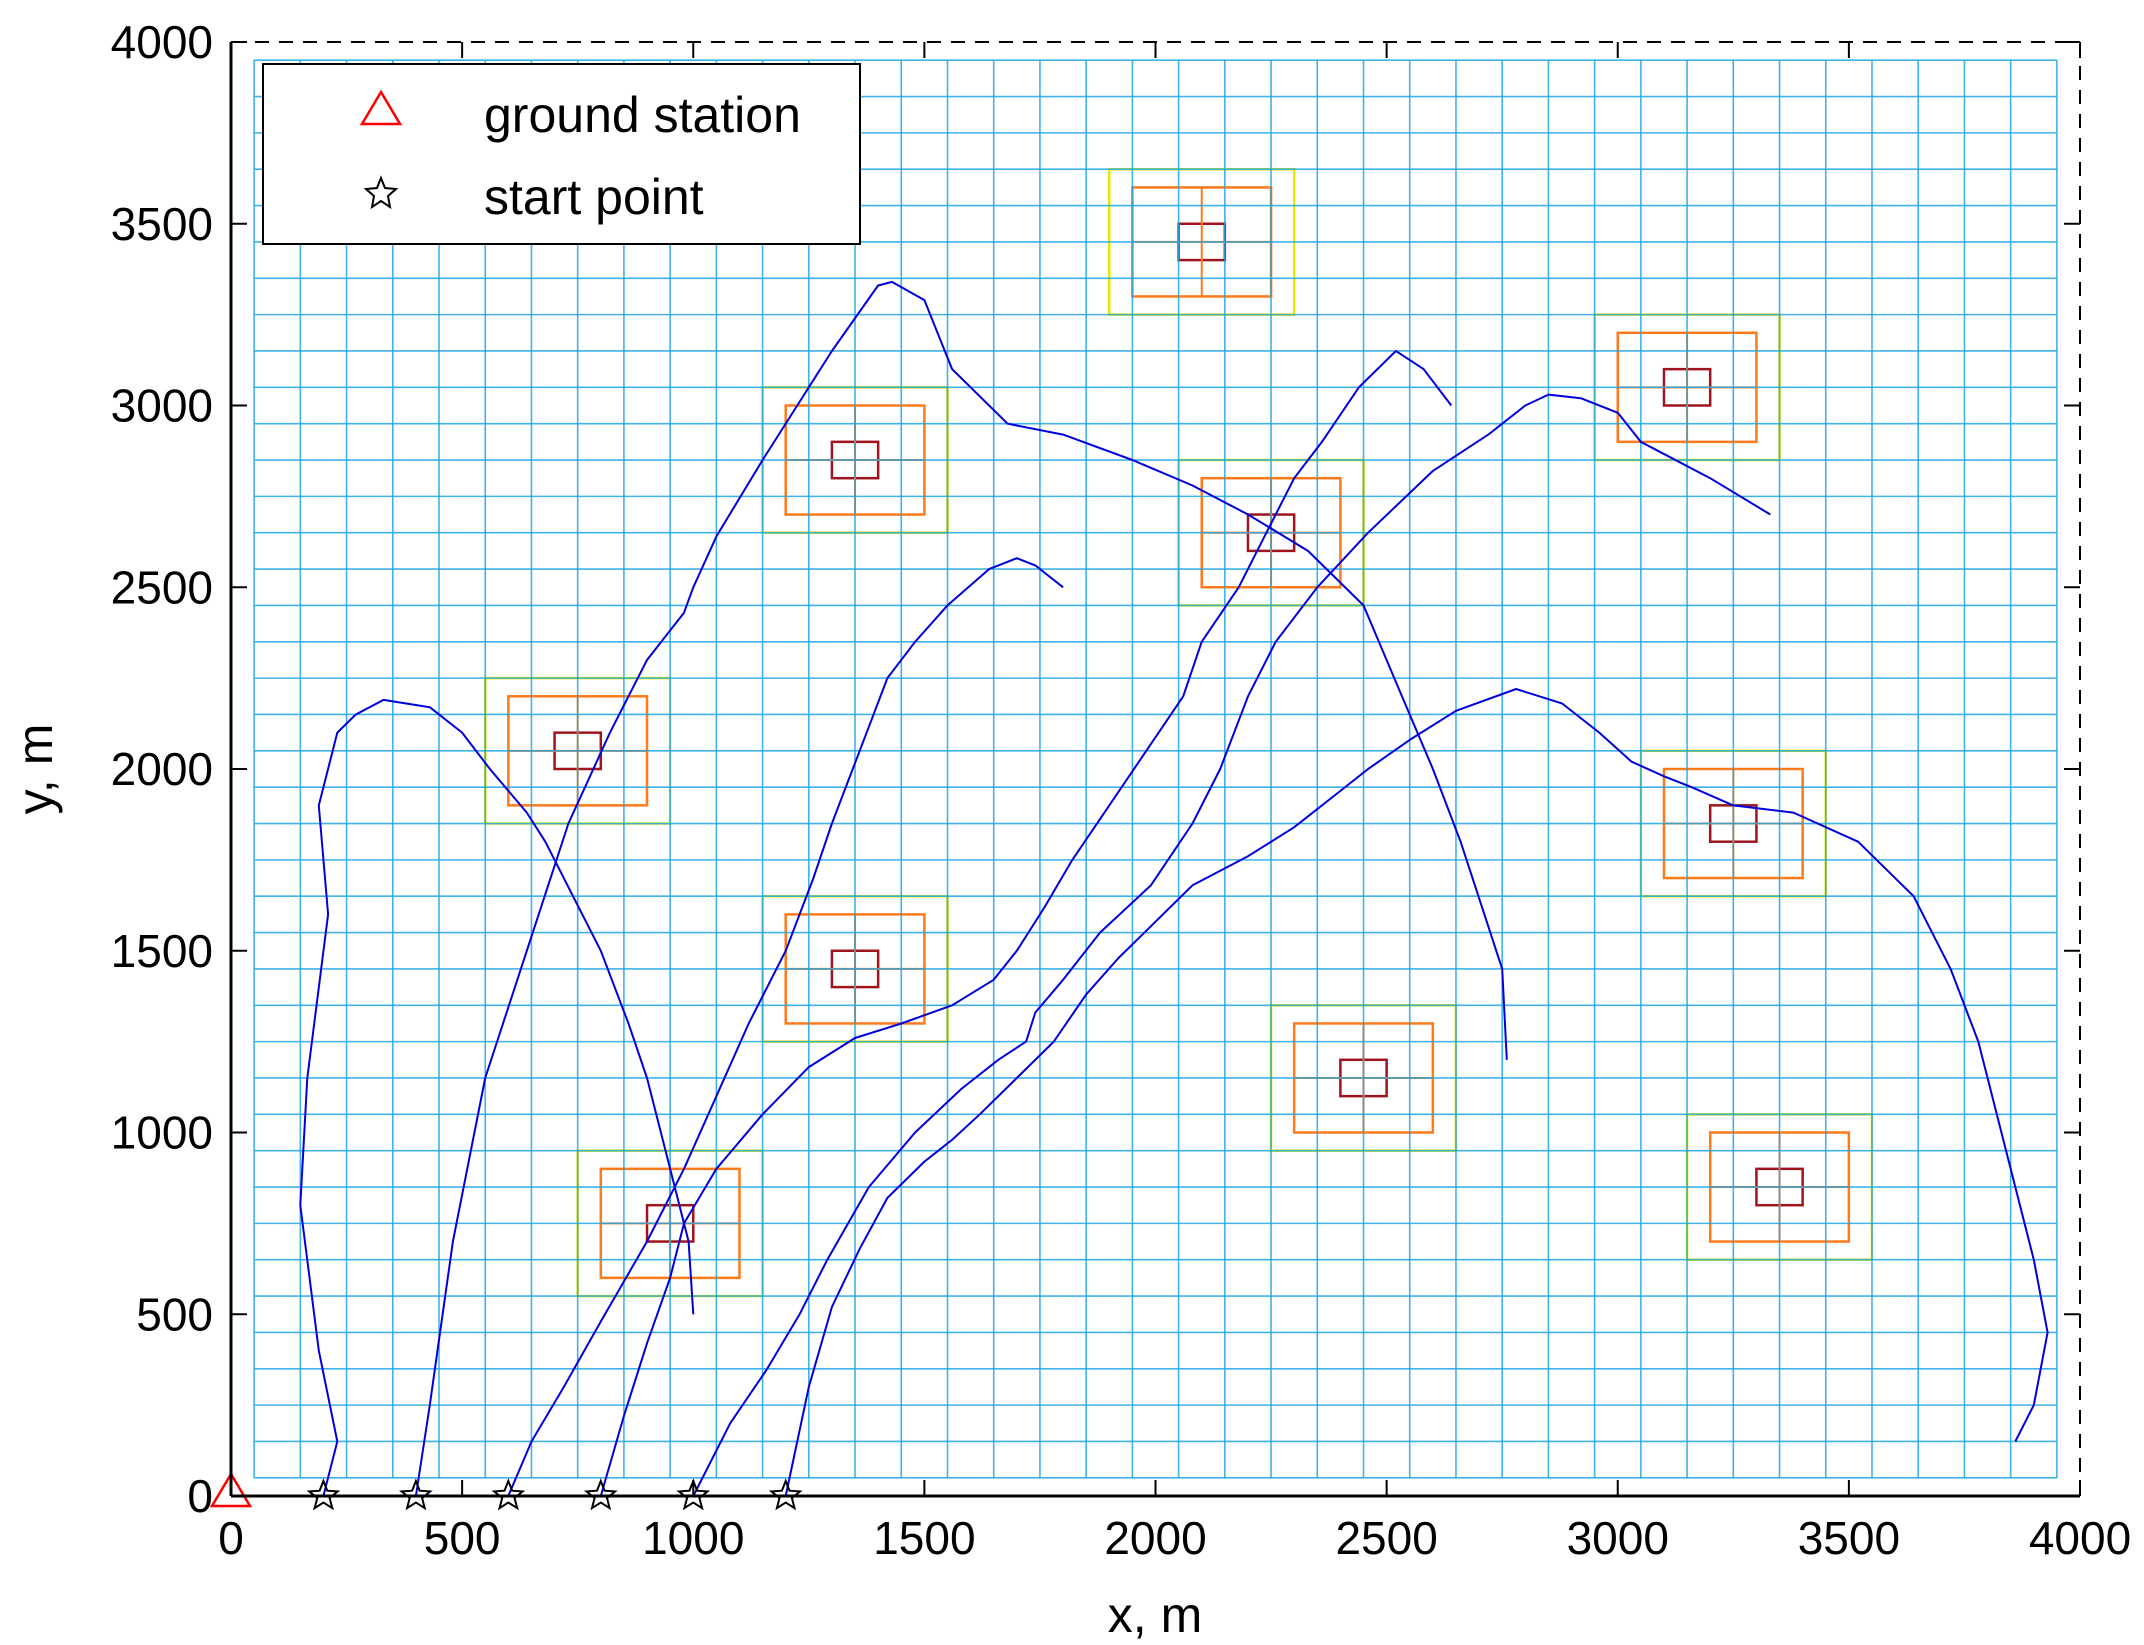 Image resolution: width=2144 pixels, height=1645 pixels. Describe the element at coordinates (642, 115) in the screenshot. I see `legend-label-ground-station: ground station` at that location.